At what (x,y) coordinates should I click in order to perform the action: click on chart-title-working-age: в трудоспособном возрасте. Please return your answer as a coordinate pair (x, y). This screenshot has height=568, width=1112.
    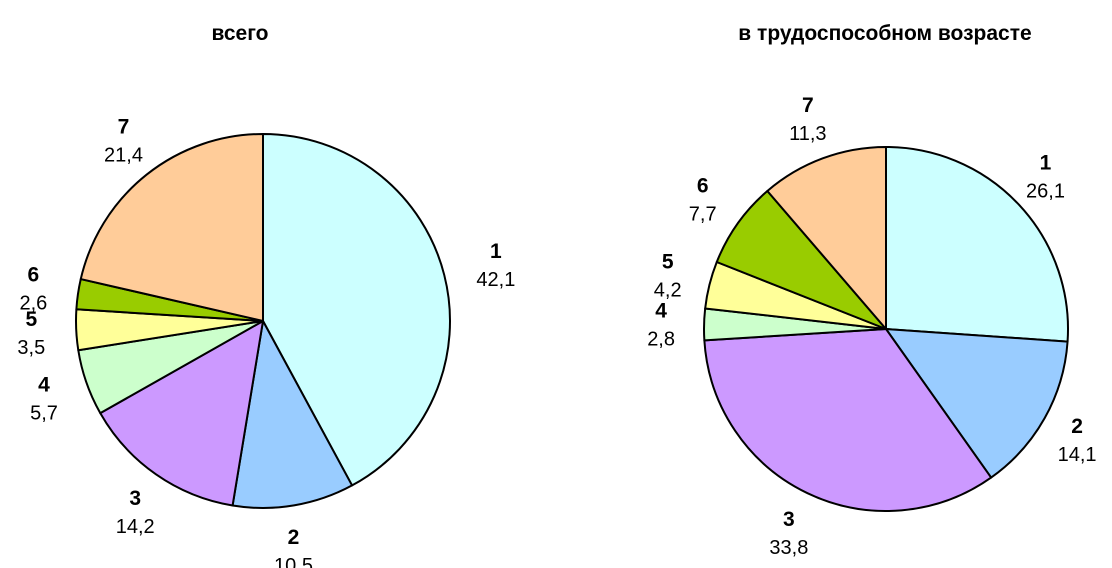
    Looking at the image, I should click on (884, 33).